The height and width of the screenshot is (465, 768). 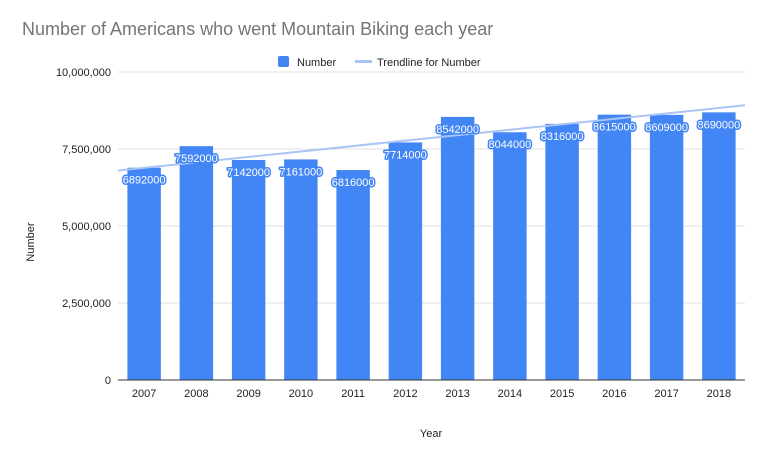 I want to click on y-tick-label: 5,000,000, so click(x=86, y=227).